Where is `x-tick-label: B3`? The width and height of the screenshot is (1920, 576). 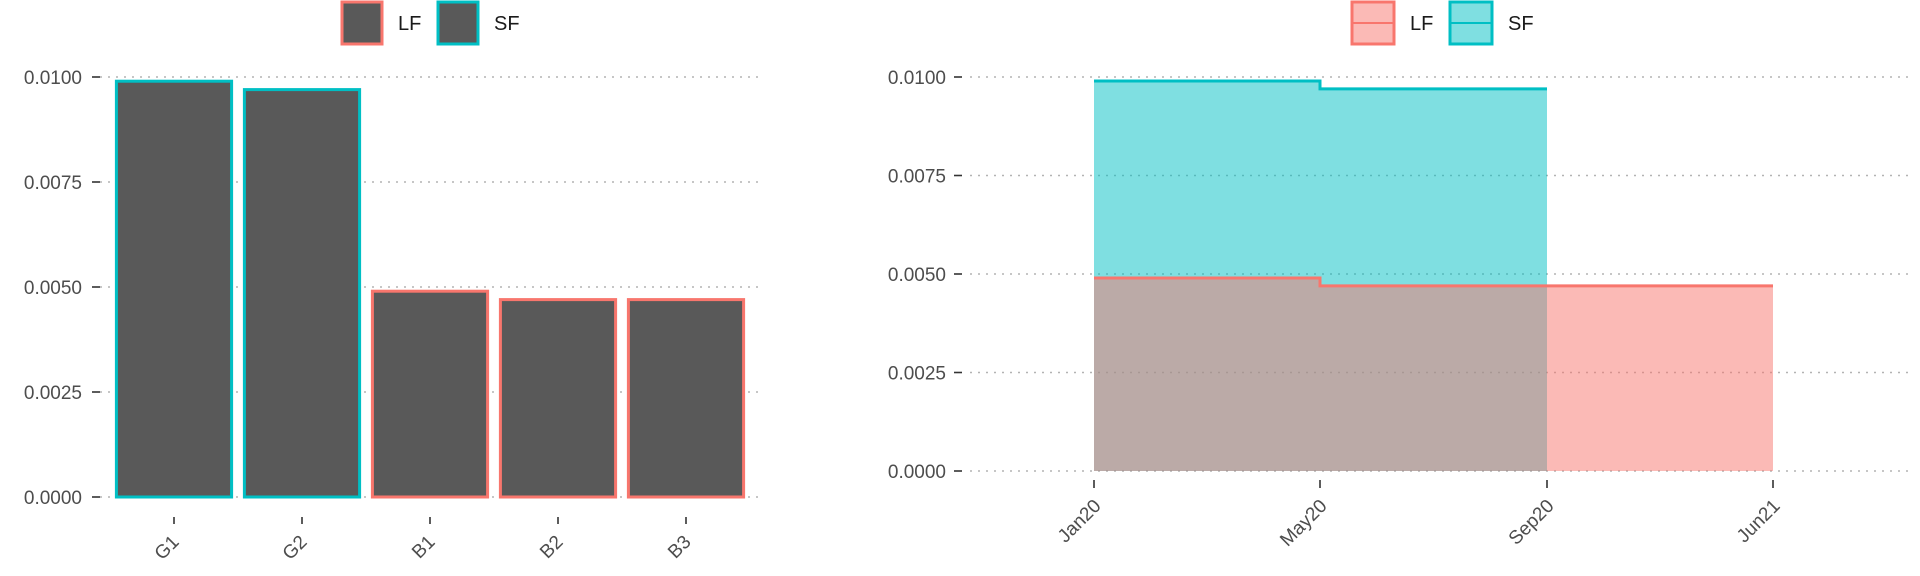 x-tick-label: B3 is located at coordinates (679, 547).